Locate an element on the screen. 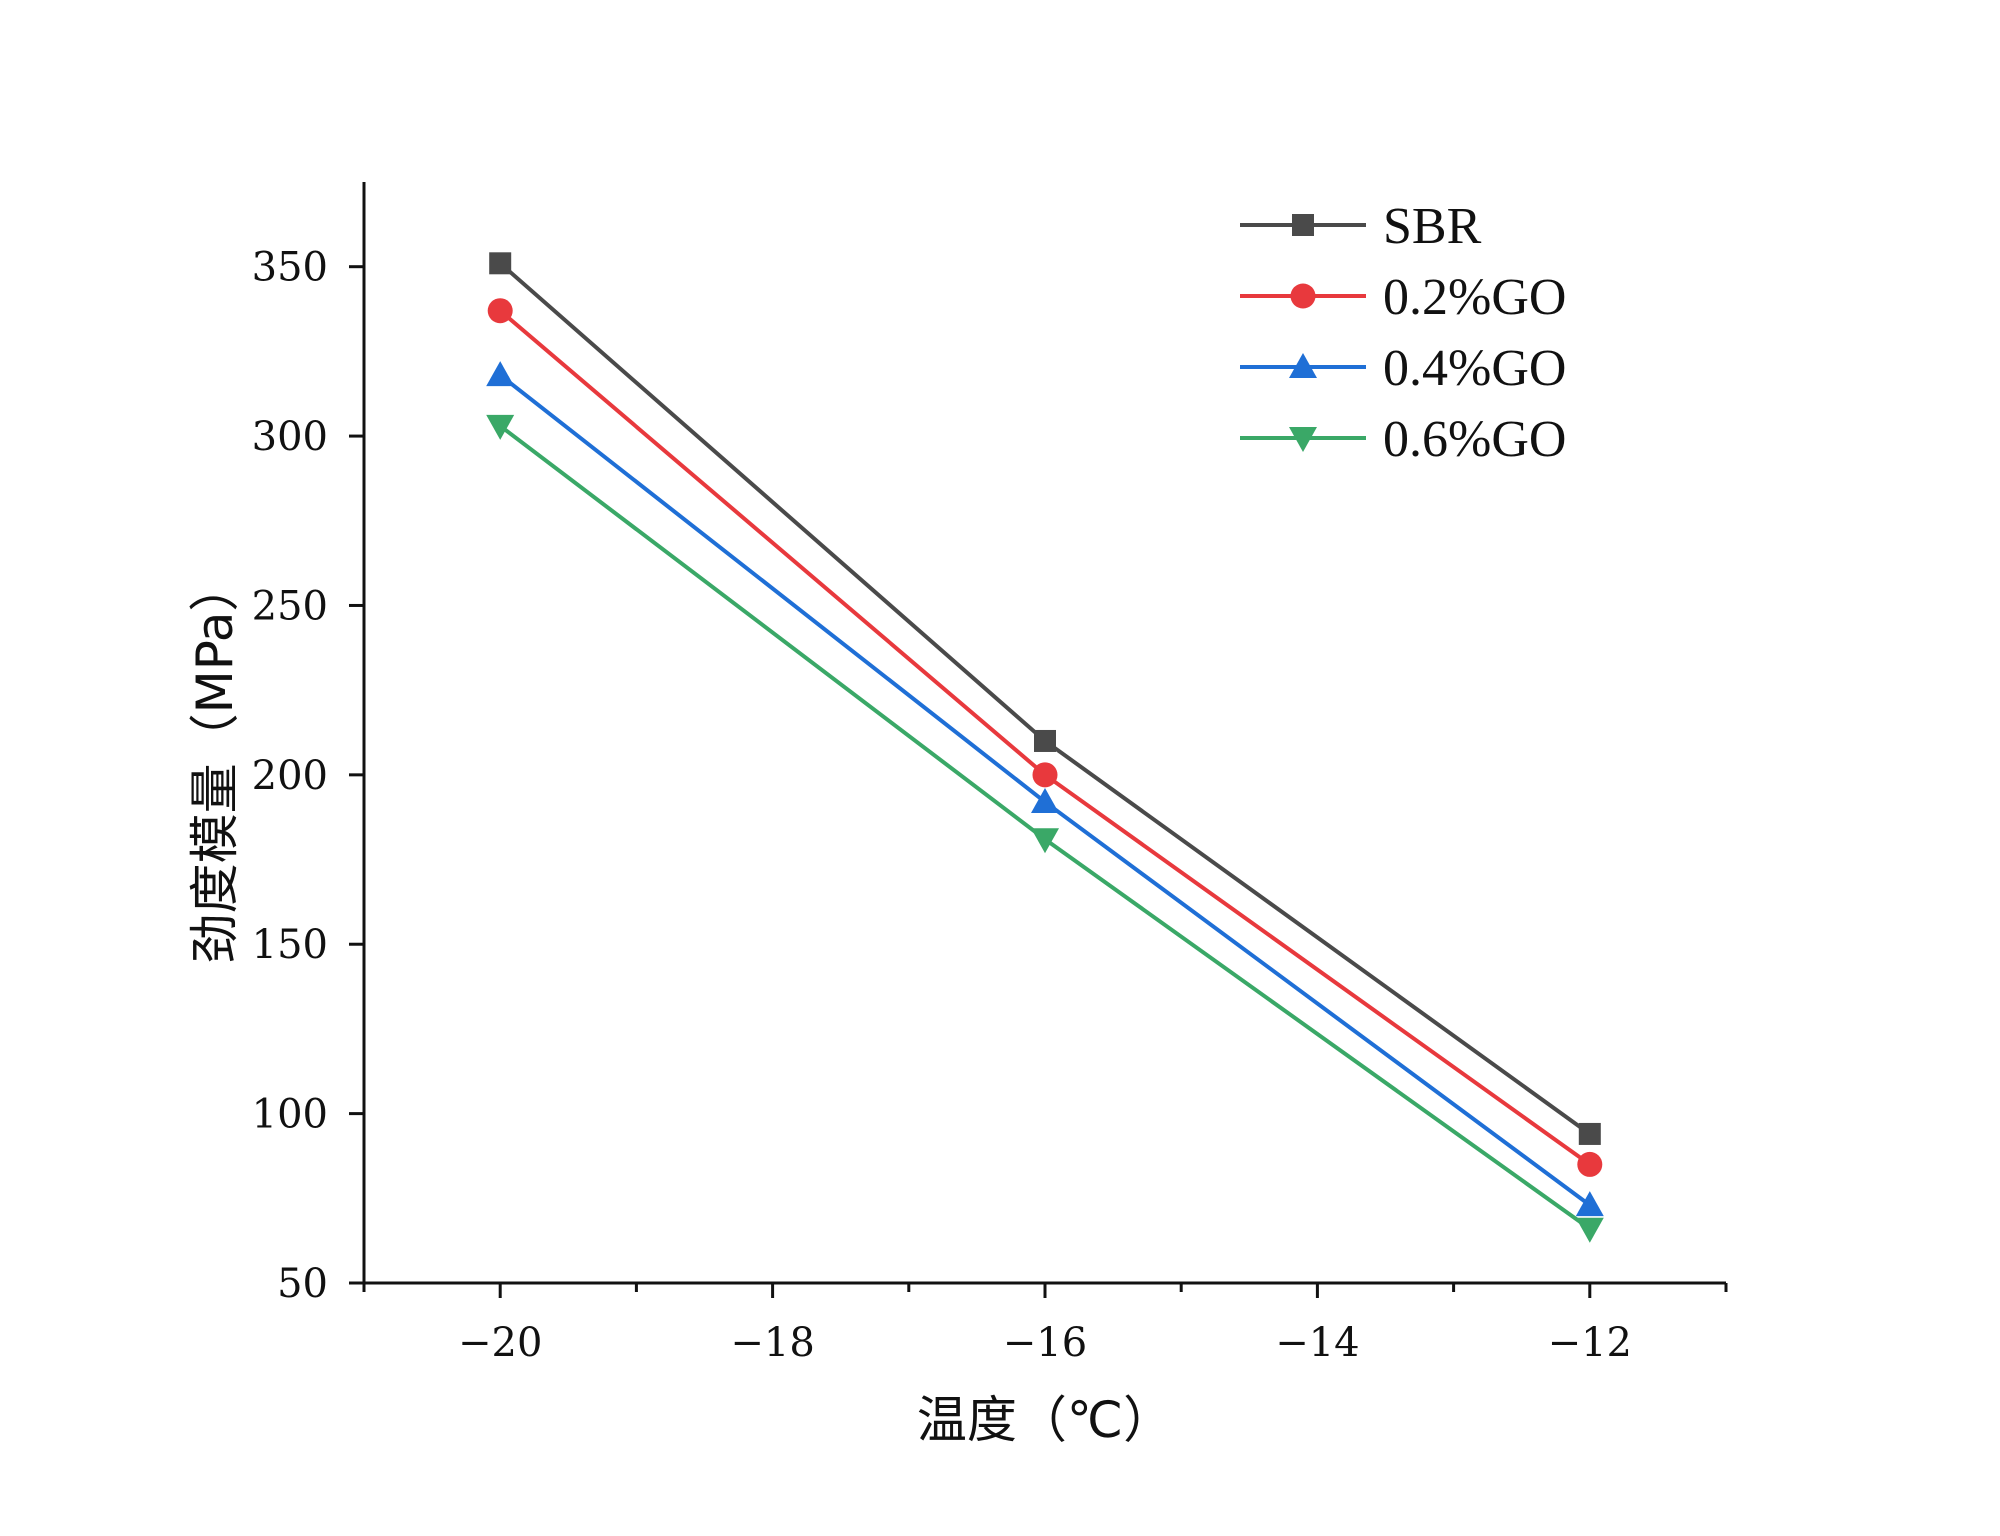 Image resolution: width=2000 pixels, height=1536 pixels. y-tick-label: 350 is located at coordinates (290, 268).